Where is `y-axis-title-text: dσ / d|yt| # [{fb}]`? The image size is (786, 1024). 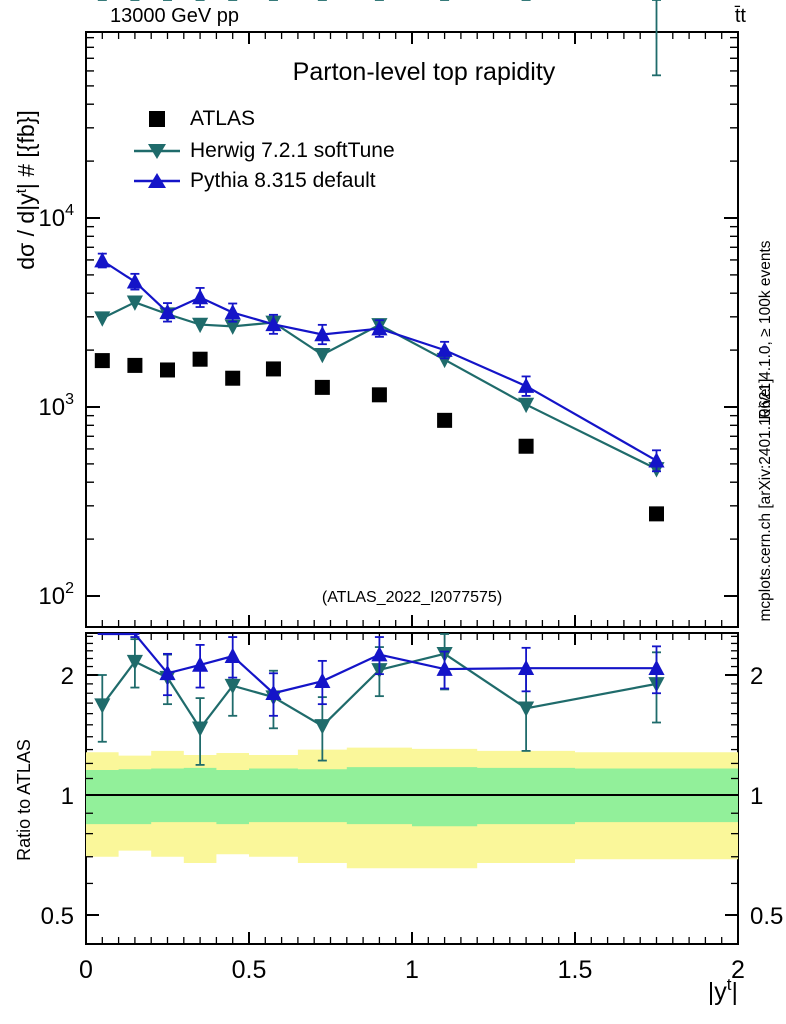 y-axis-title-text: dσ / d|yt| # [{fb}] is located at coordinates (26, 189).